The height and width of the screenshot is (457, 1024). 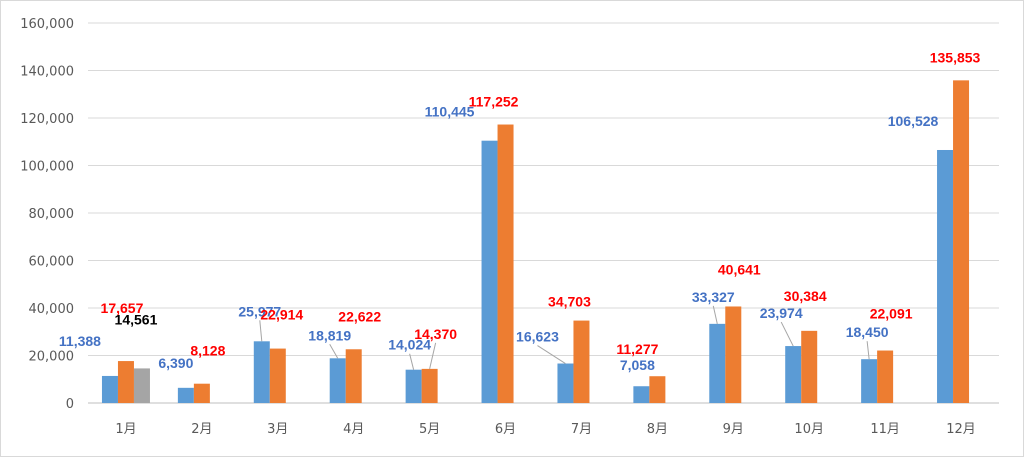 What do you see at coordinates (809, 429) in the screenshot?
I see `x-tick-label: 10月` at bounding box center [809, 429].